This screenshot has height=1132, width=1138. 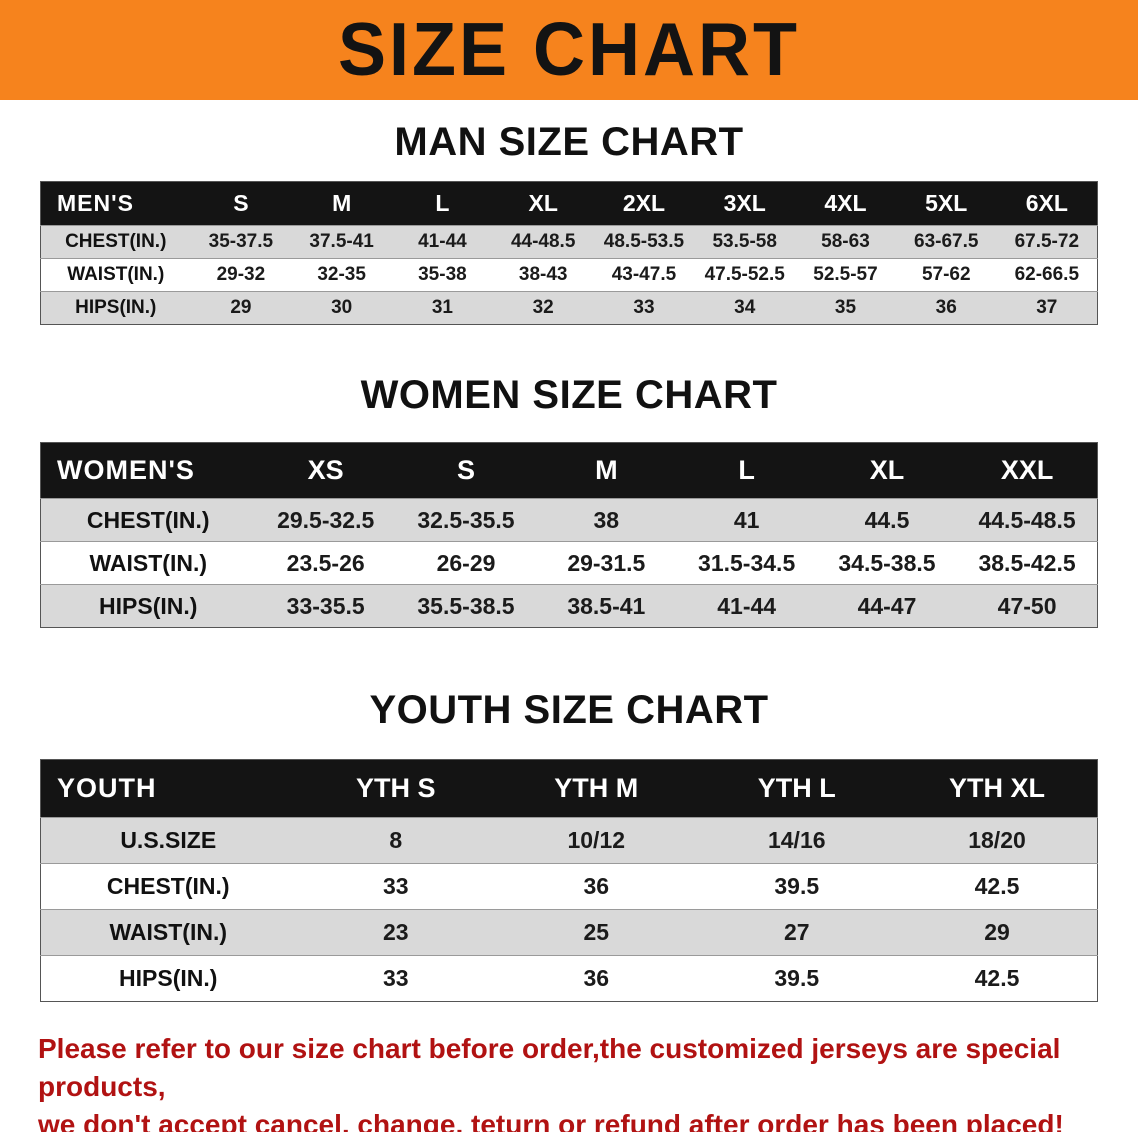 I want to click on women-chest-in-value-xl: 44.5, so click(x=887, y=519).